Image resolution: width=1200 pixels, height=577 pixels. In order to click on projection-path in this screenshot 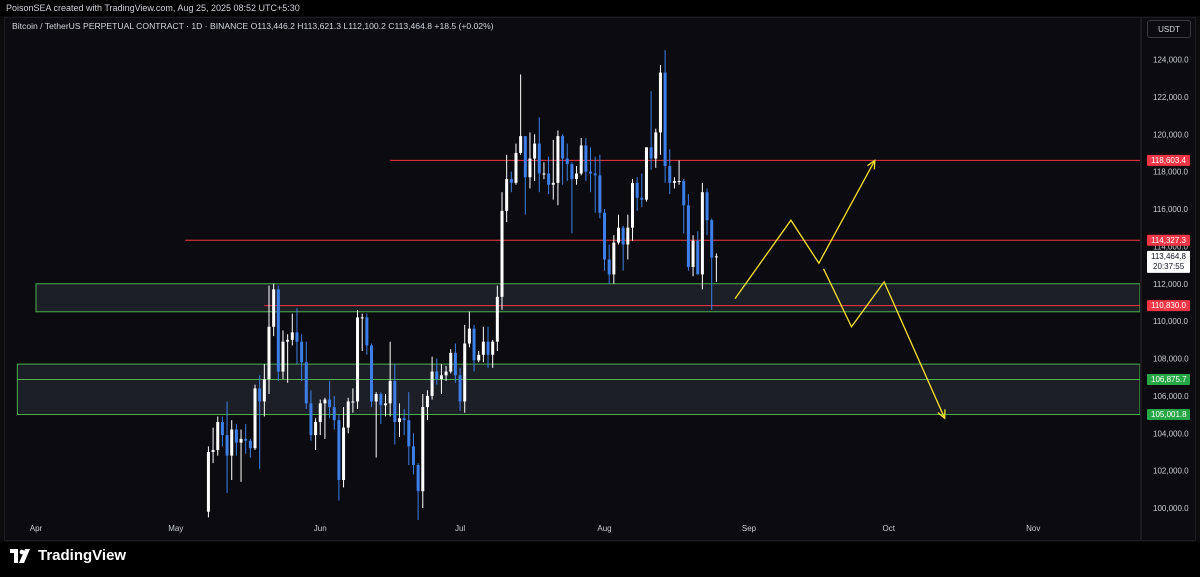, I will do `click(805, 230)`.